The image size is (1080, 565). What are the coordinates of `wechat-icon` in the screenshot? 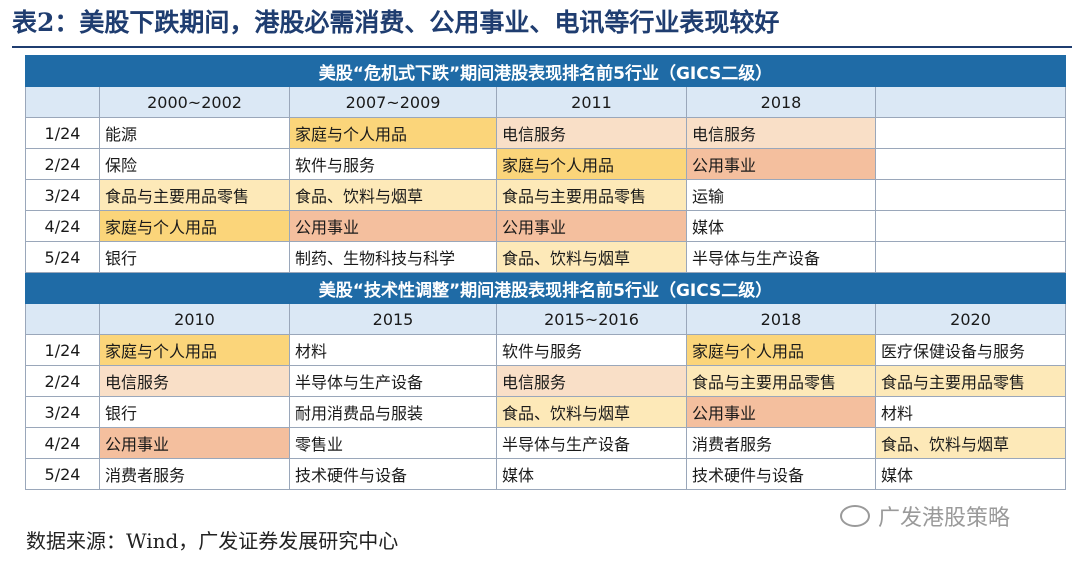 It's located at (855, 516).